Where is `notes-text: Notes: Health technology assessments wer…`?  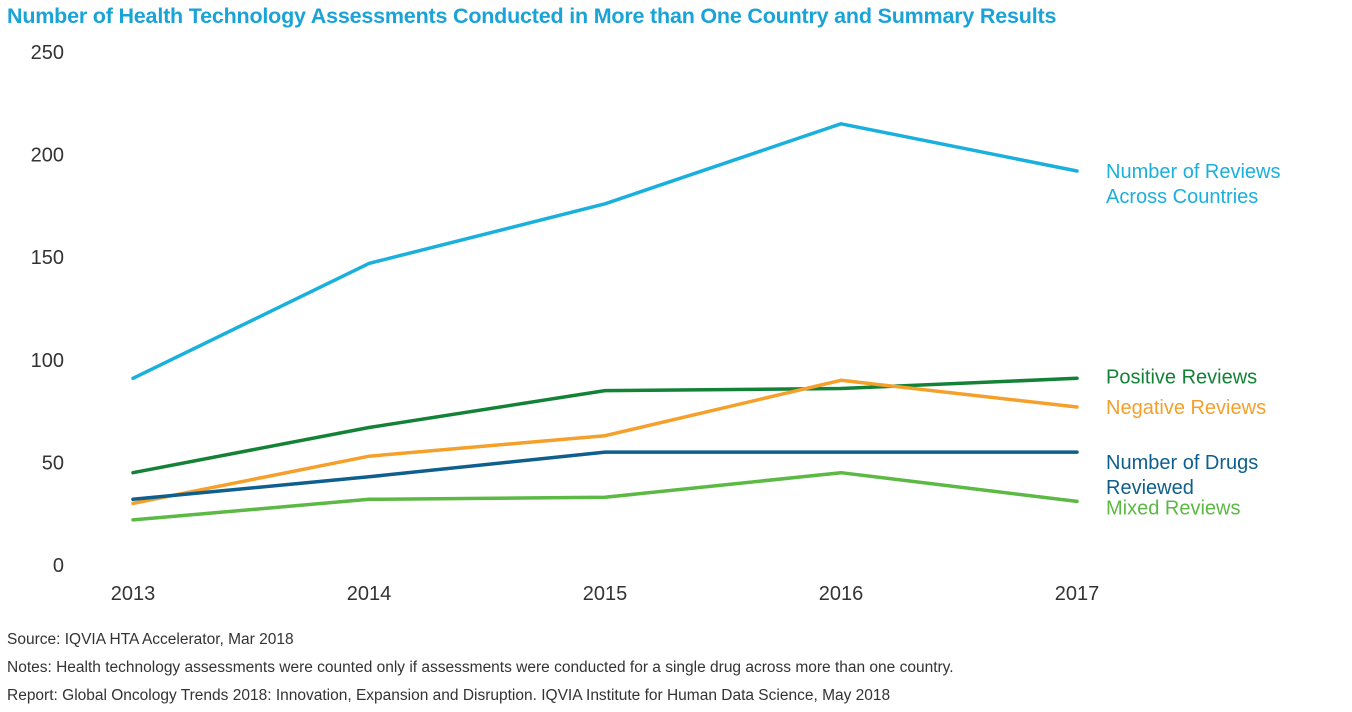
notes-text: Notes: Health technology assessments wer… is located at coordinates (480, 667).